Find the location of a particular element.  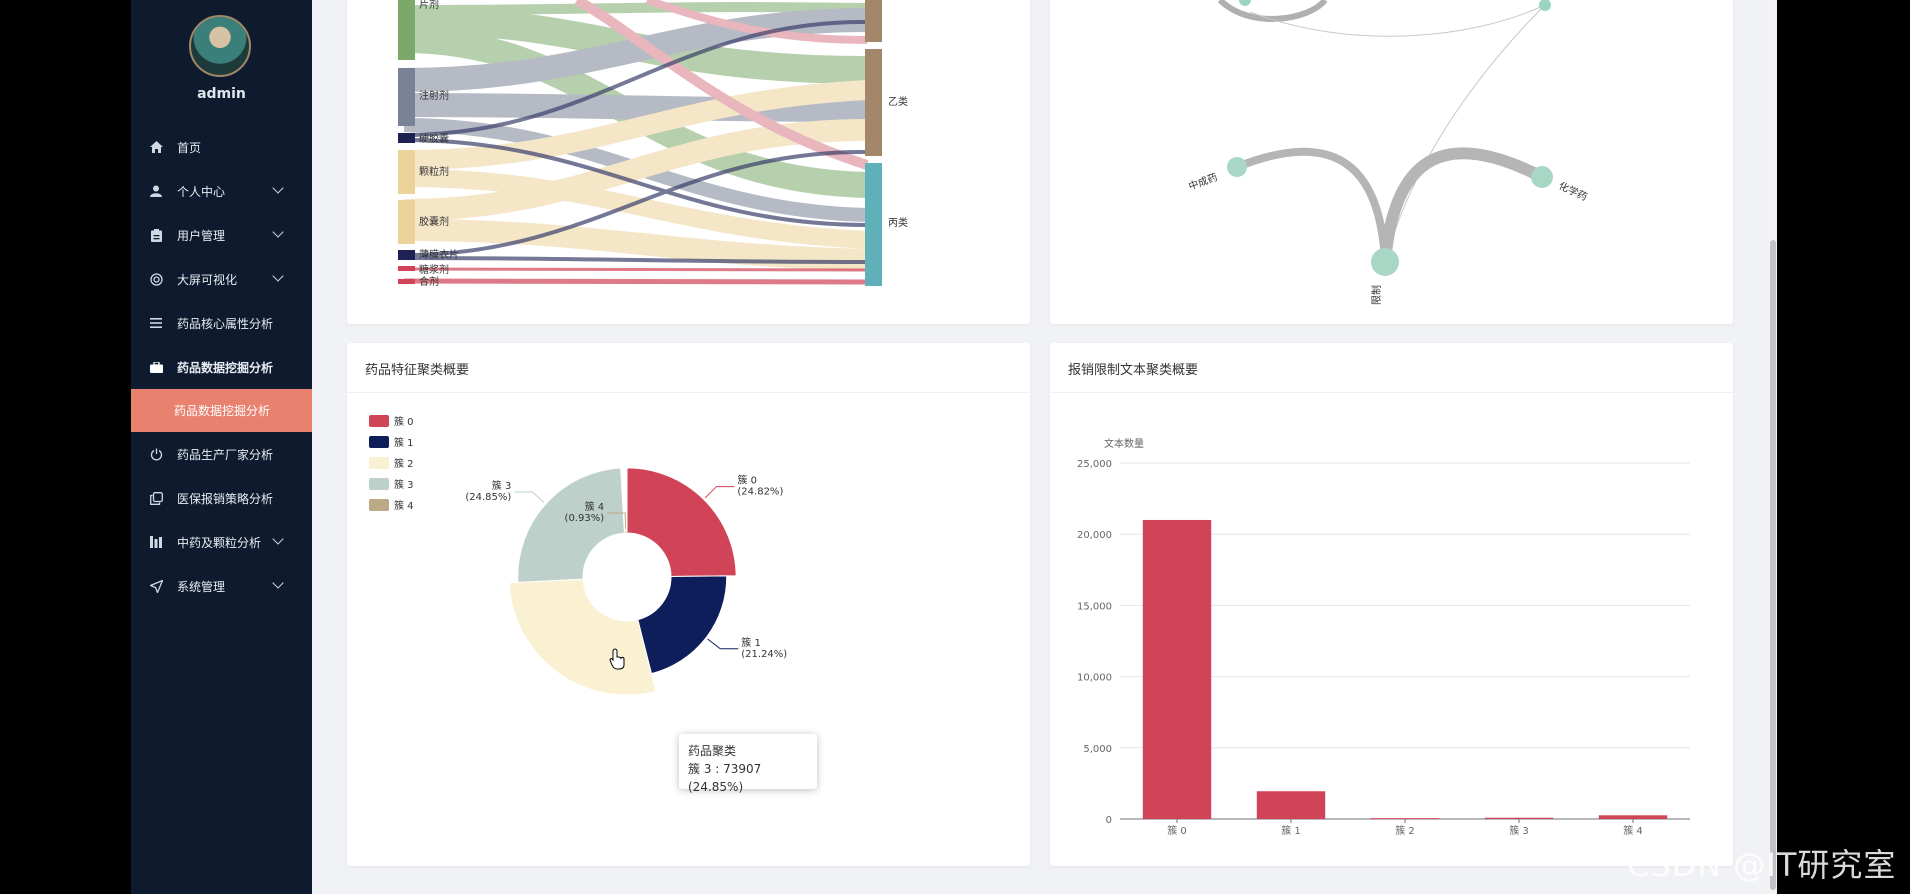

sankey-card: 片剂 注射剂 硬胶囊 颗粒剂 胶囊剂 薄膜衣片 糖浆剂 合剂 乙类 丙类 is located at coordinates (688, 162).